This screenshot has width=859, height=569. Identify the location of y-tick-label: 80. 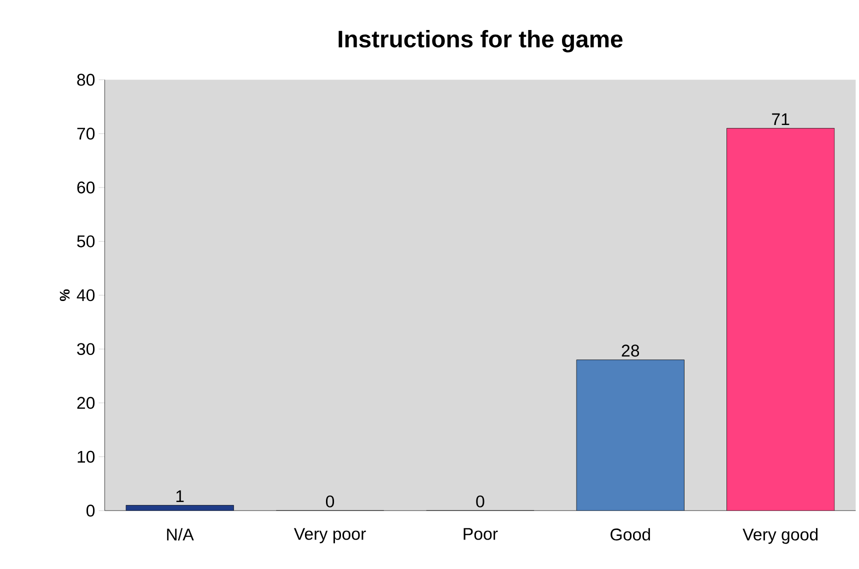
(86, 80).